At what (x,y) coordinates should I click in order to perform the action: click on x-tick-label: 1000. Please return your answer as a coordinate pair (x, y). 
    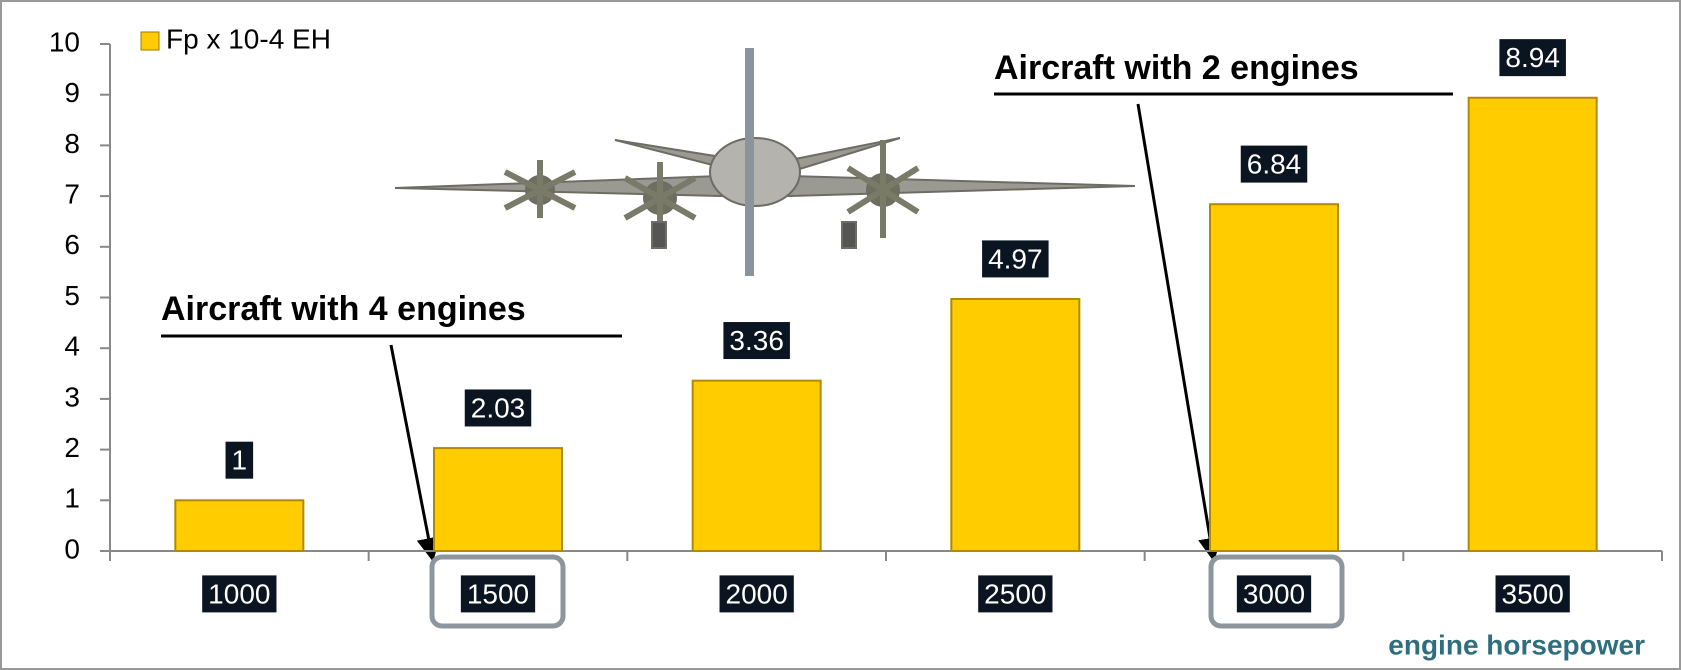
    Looking at the image, I should click on (239, 593).